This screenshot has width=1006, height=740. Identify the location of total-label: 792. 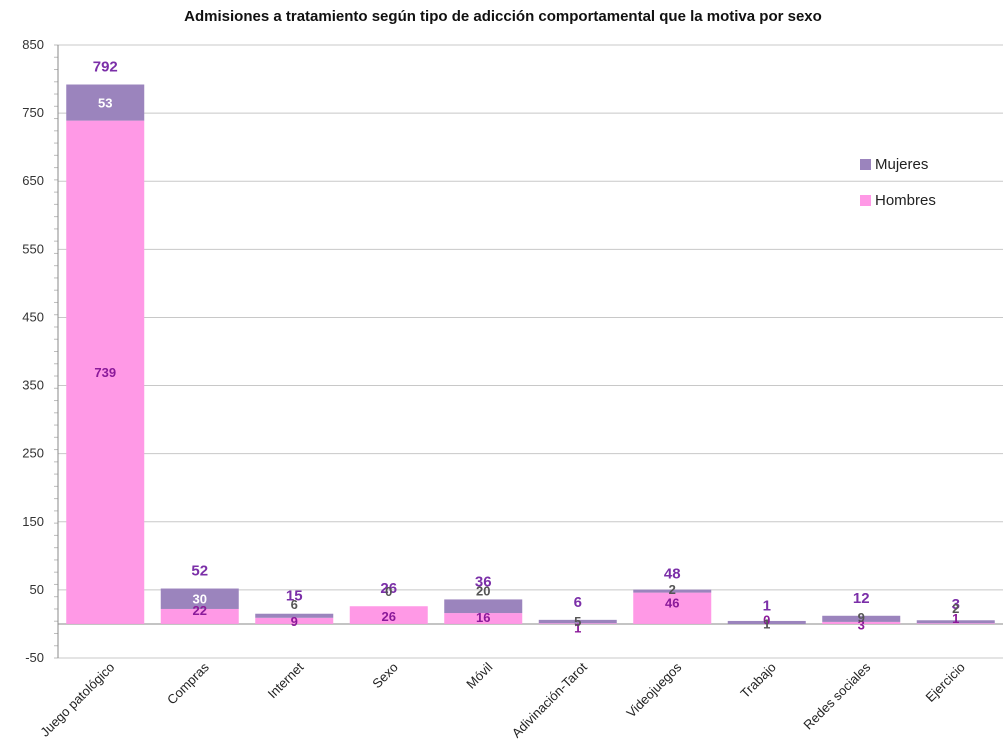
(105, 67).